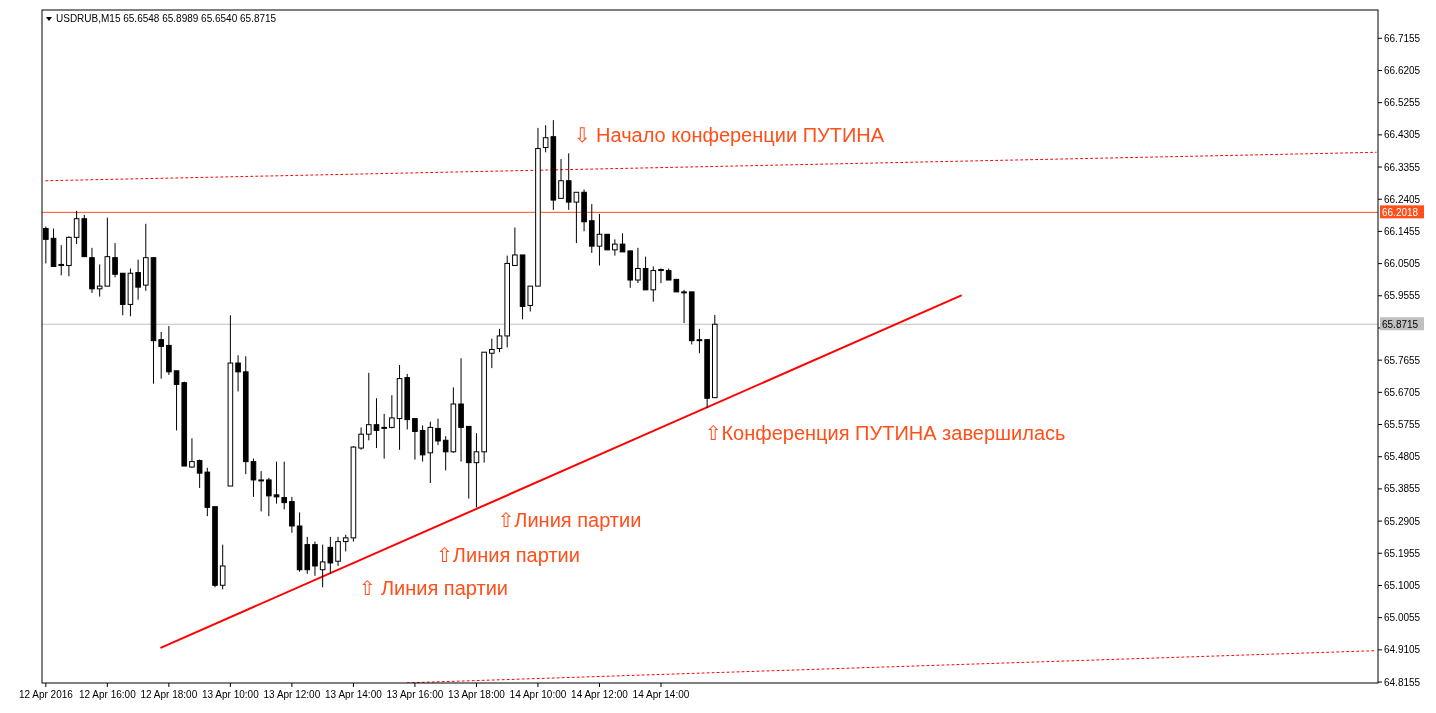 This screenshot has width=1436, height=713. What do you see at coordinates (1402, 103) in the screenshot?
I see `y-tick-label: 66.5255` at bounding box center [1402, 103].